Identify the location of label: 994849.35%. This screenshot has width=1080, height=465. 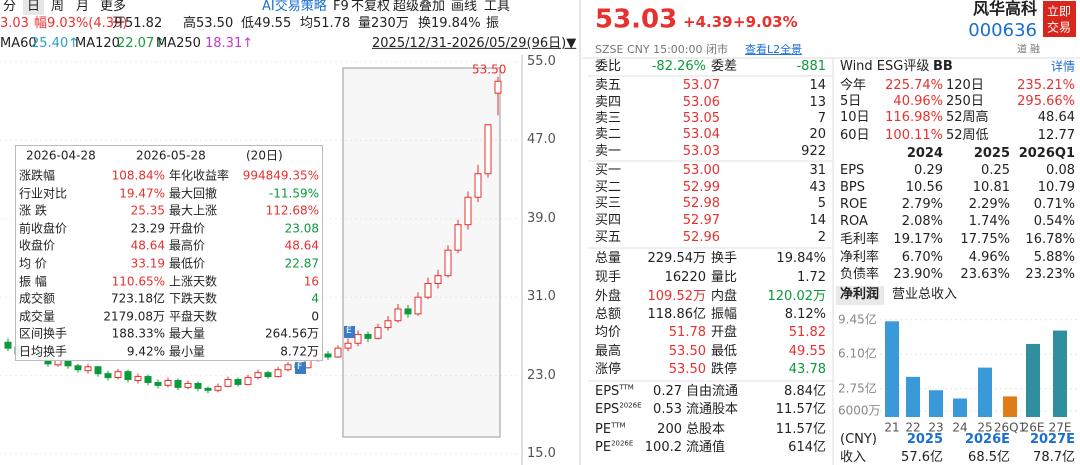
(280, 175).